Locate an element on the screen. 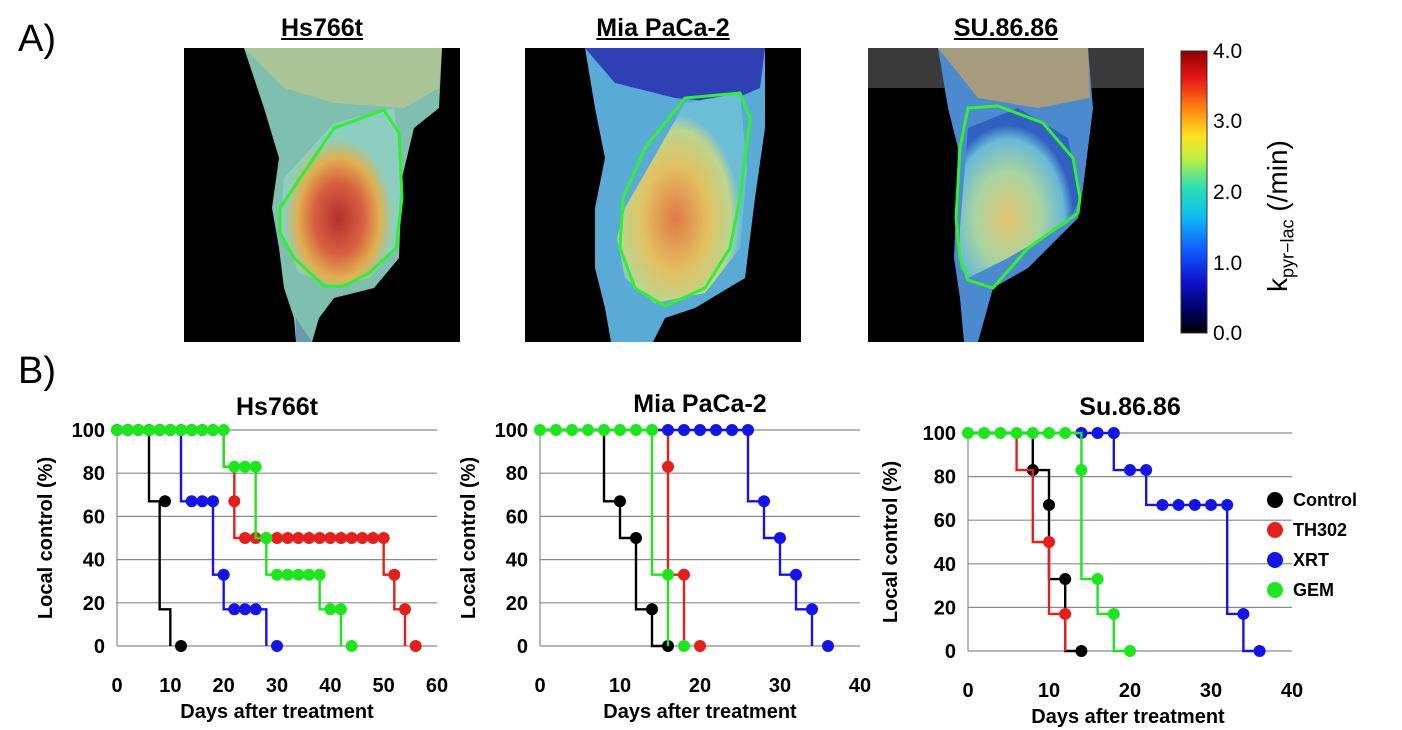  y-tick-label: 80 is located at coordinates (945, 478).